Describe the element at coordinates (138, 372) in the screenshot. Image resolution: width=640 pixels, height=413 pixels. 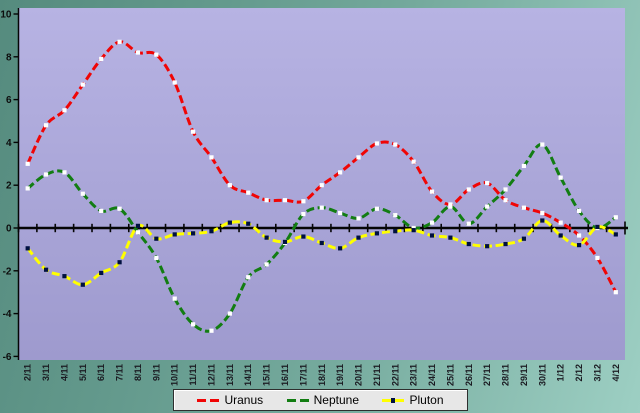
I see `svg-text: 8/11` at that location.